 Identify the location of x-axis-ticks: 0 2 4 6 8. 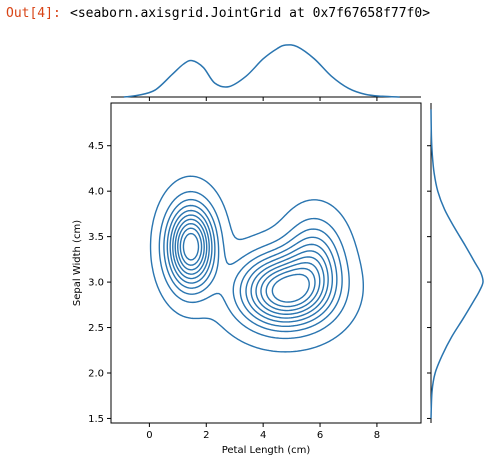
(263, 432).